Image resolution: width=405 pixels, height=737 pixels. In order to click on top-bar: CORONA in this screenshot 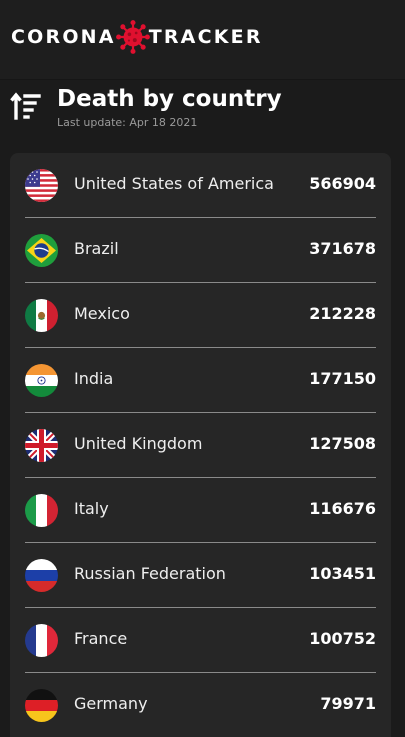, I will do `click(202, 40)`.